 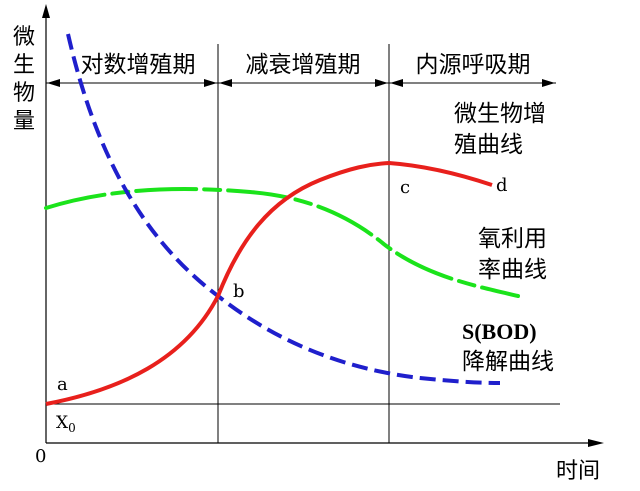 What do you see at coordinates (499, 331) in the screenshot?
I see `bod-curve-label-line1: S(BOD)` at bounding box center [499, 331].